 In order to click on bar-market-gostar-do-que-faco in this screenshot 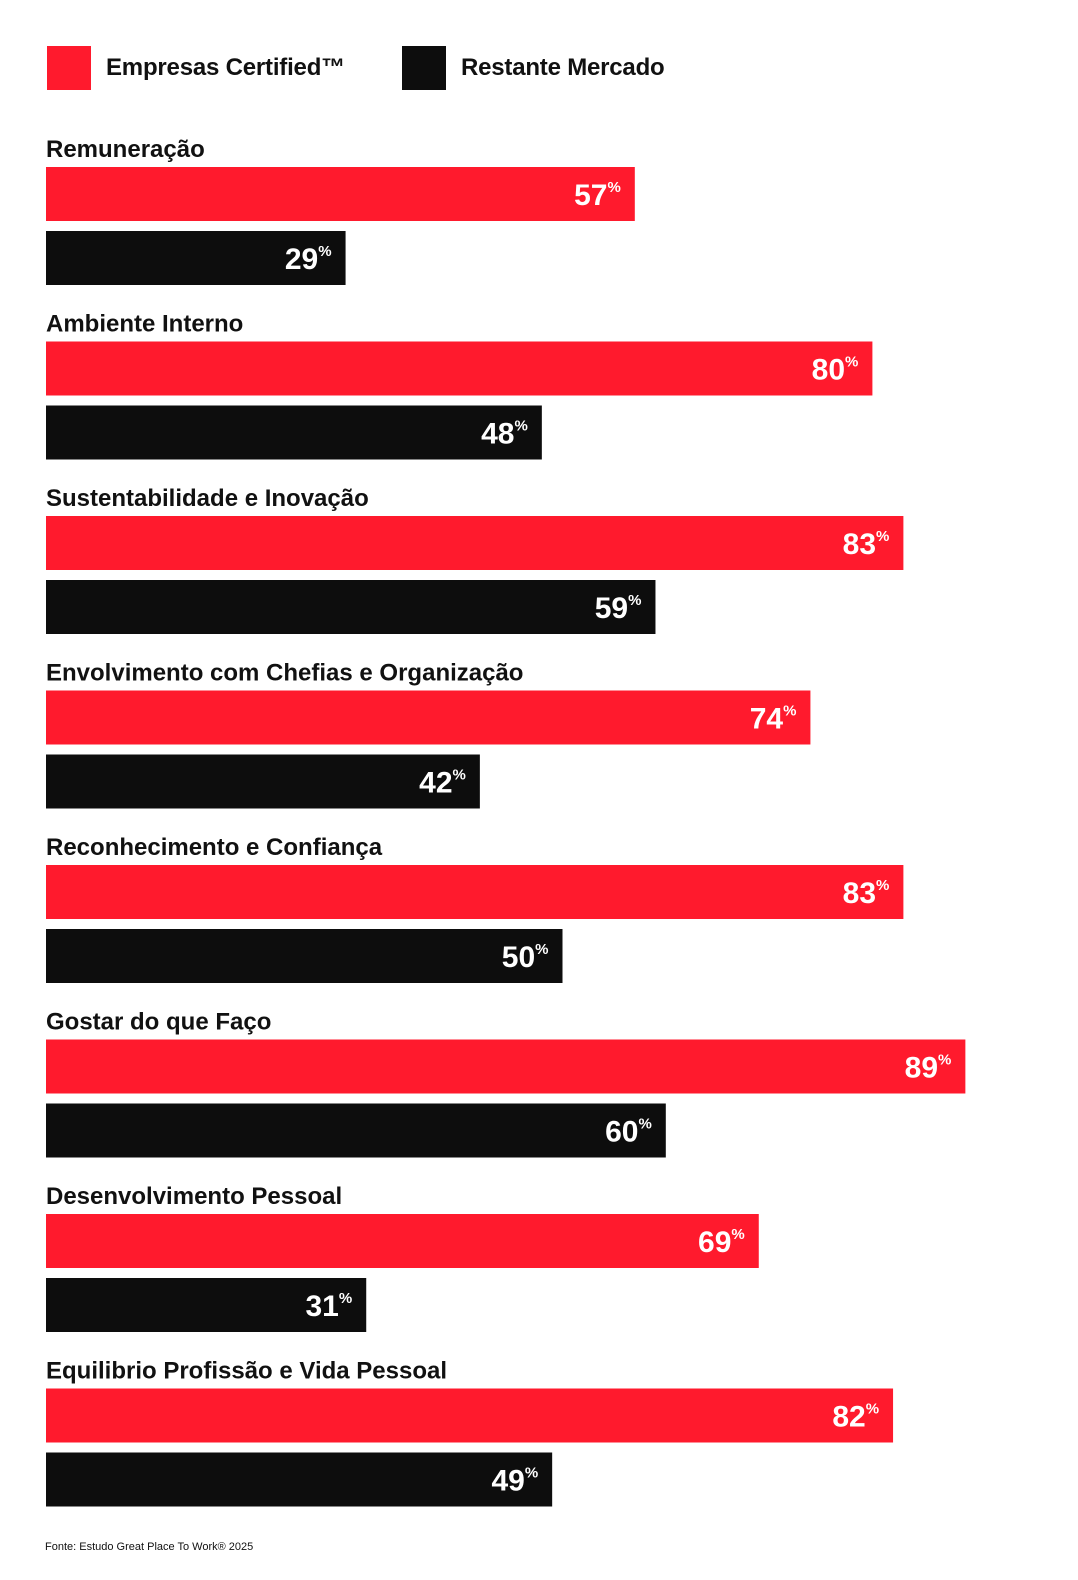, I will do `click(356, 1130)`.